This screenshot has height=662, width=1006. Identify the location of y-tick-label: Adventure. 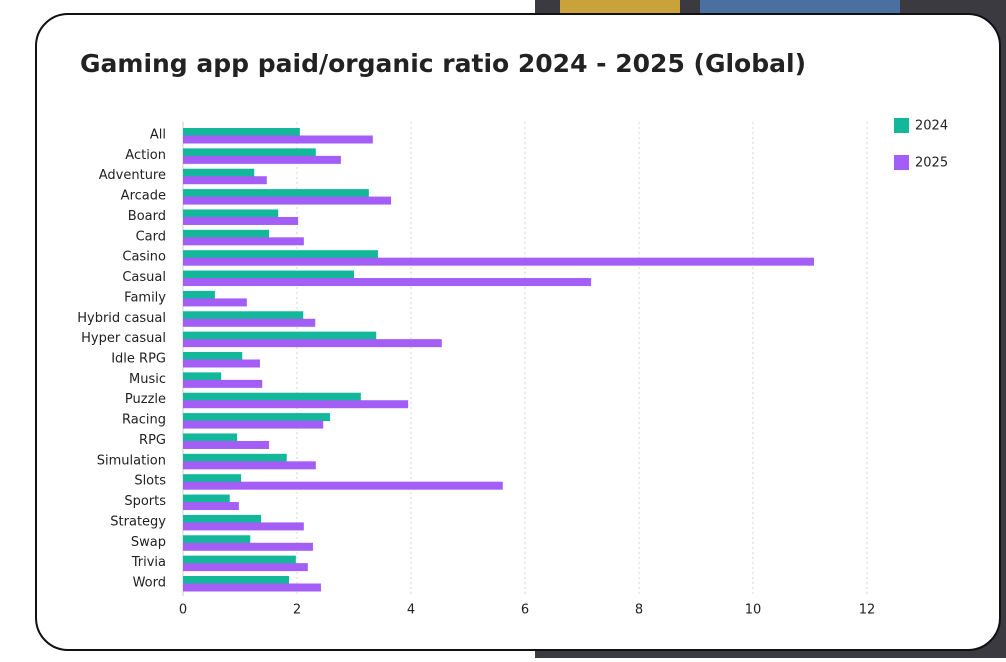
(132, 175).